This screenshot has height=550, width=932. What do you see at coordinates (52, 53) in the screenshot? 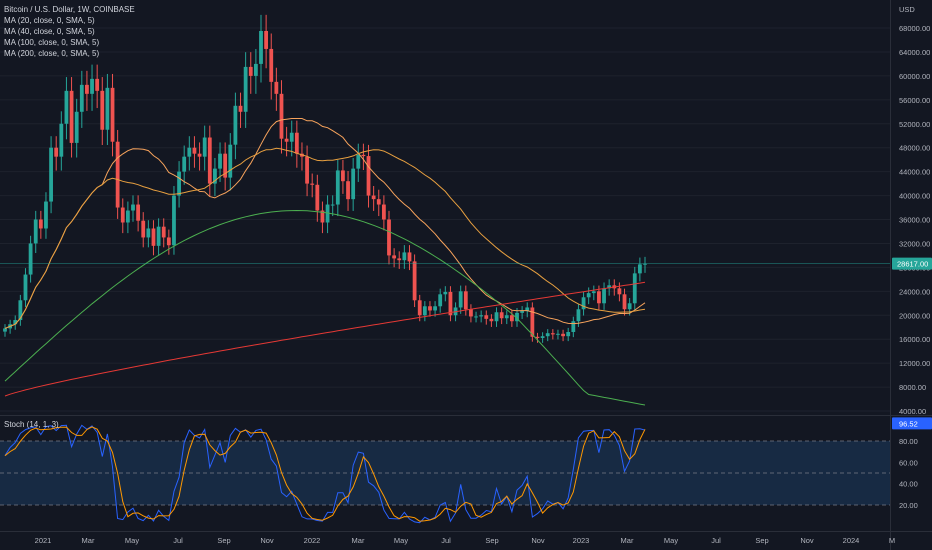
I see `ma200-legend: MA (200, close, 0, SMA, 5)` at bounding box center [52, 53].